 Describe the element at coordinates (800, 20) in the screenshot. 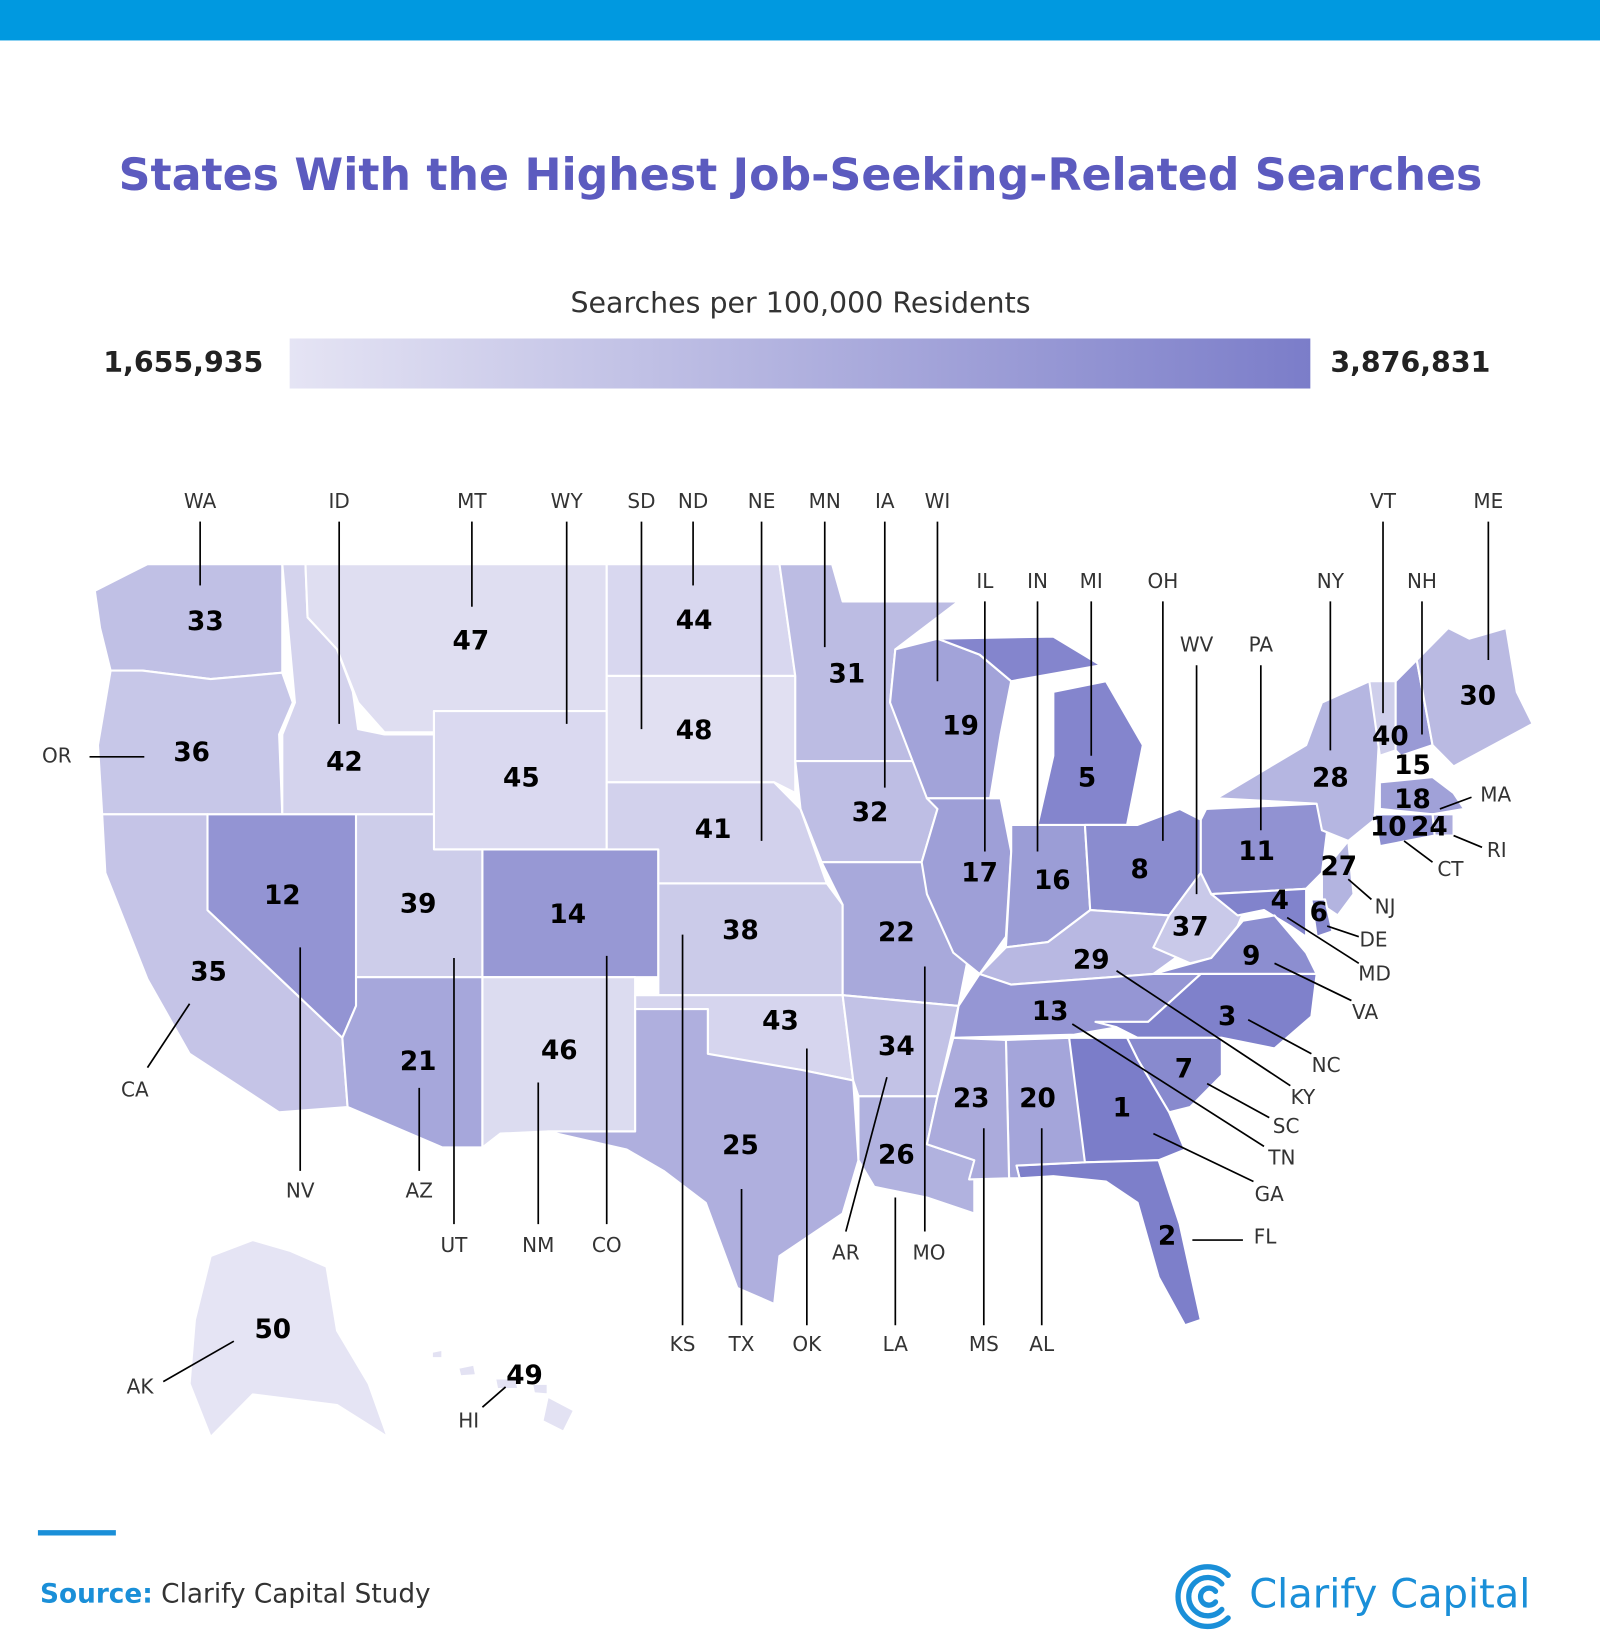

I see `header-bar` at that location.